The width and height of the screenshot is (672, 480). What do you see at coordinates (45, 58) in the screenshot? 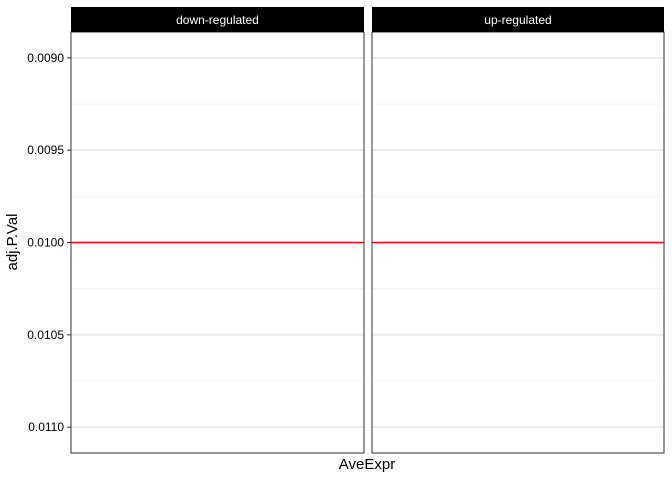
I see `y-tick-label: 0.0090` at bounding box center [45, 58].